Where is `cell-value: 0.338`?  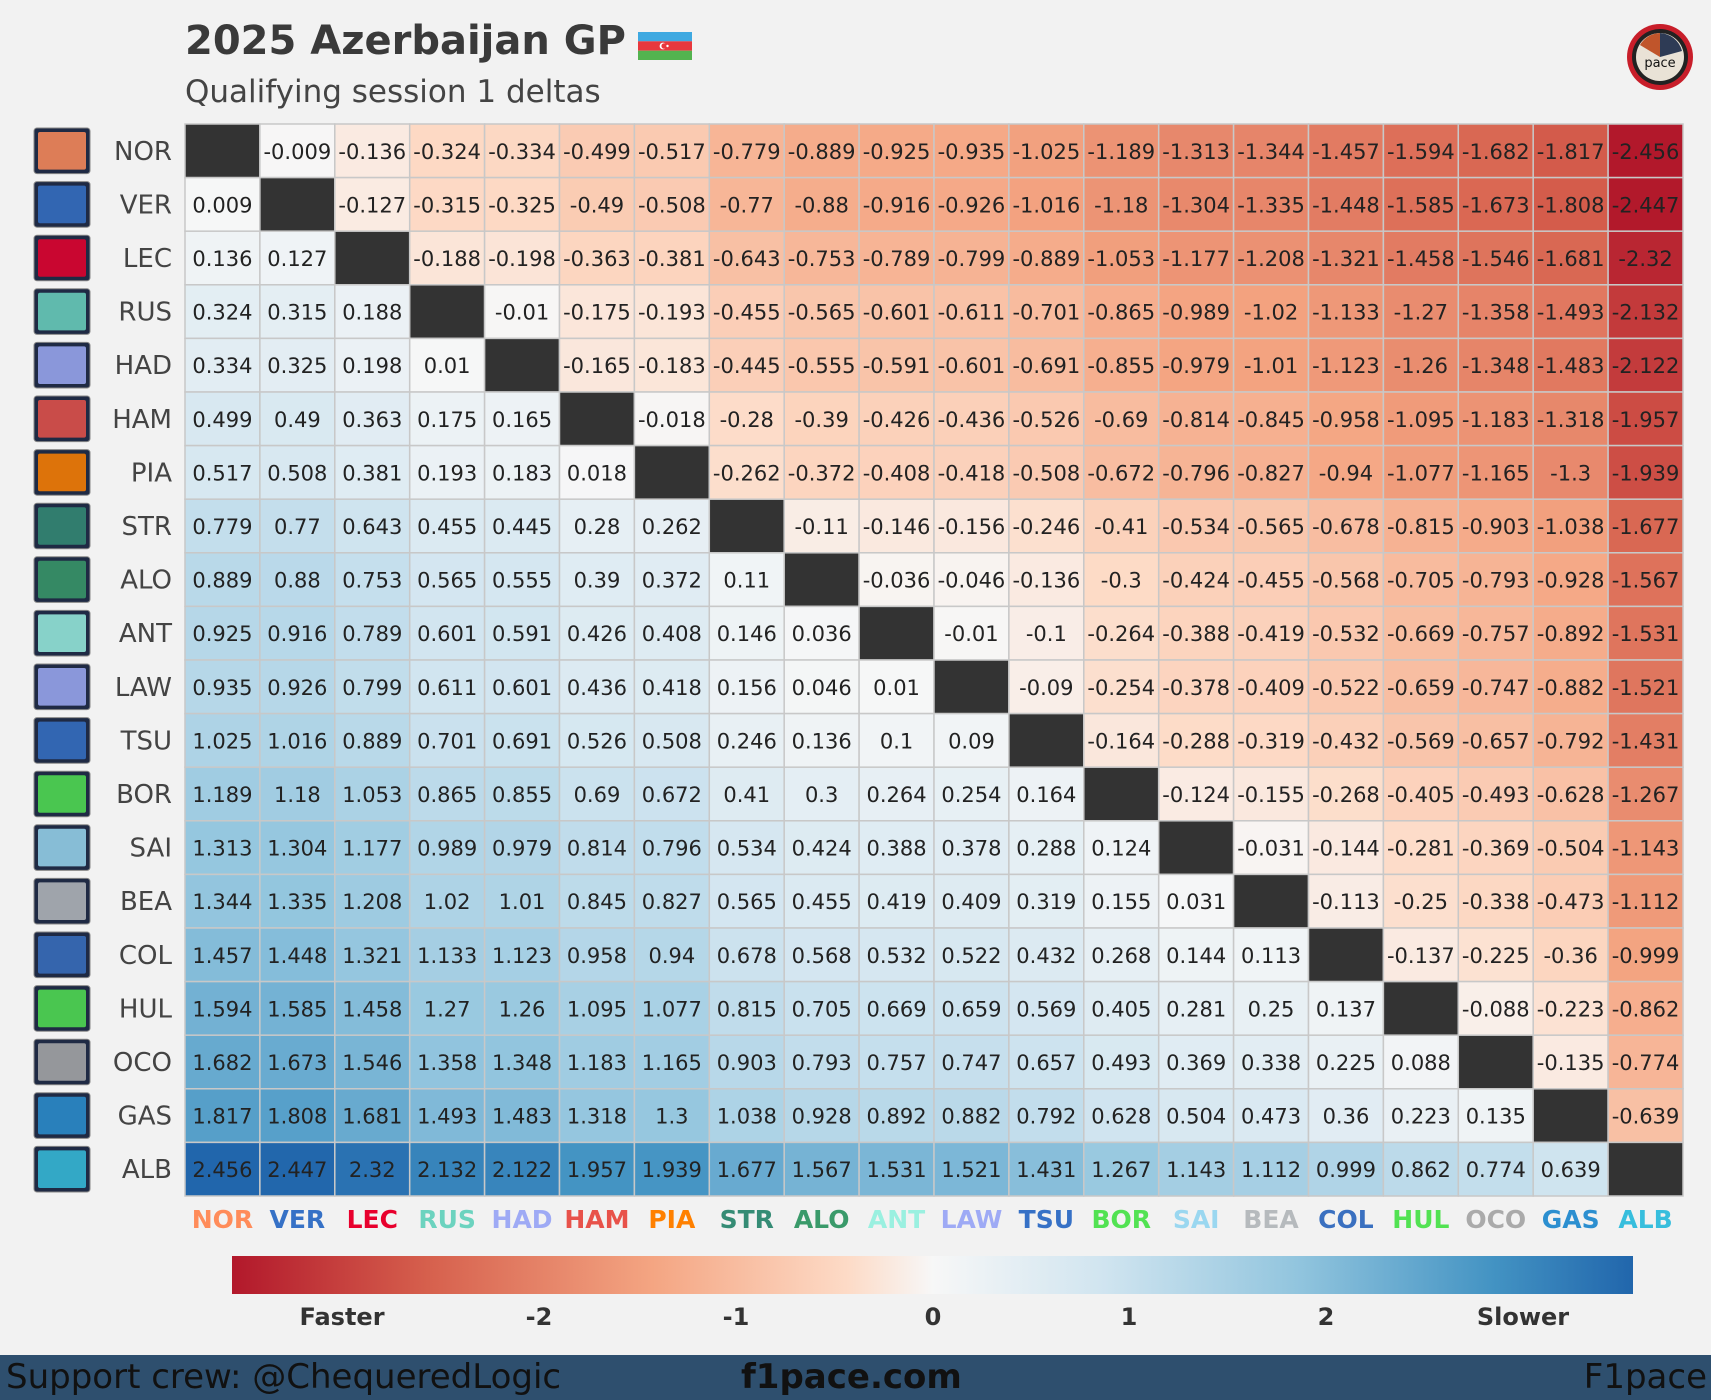
cell-value: 0.338 is located at coordinates (1271, 1063).